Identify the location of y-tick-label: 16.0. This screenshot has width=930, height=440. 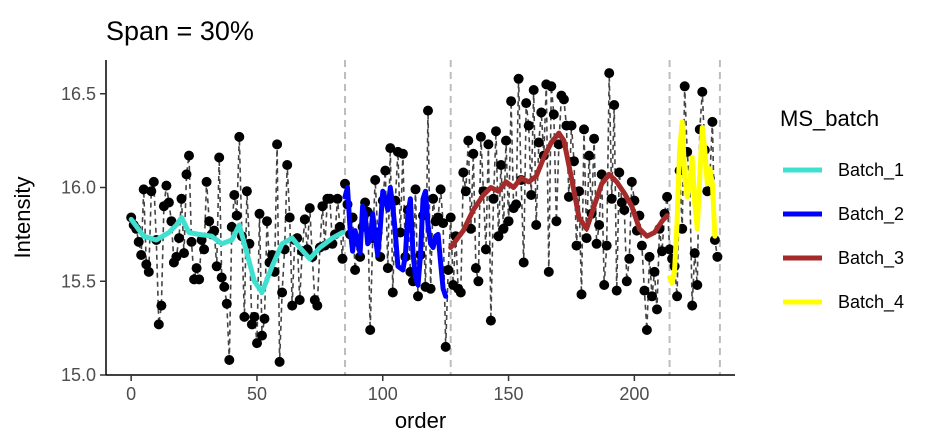
(78, 188).